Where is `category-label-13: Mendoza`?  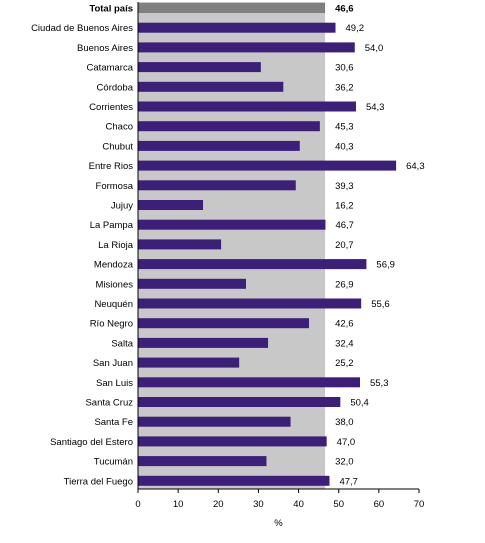
category-label-13: Mendoza is located at coordinates (114, 265).